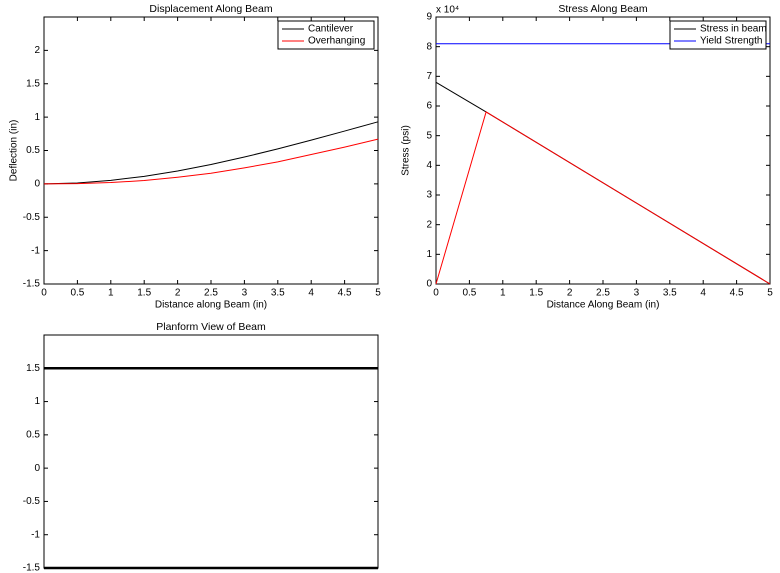 The image size is (780, 573). Describe the element at coordinates (429, 135) in the screenshot. I see `y-tick-label: 5` at that location.